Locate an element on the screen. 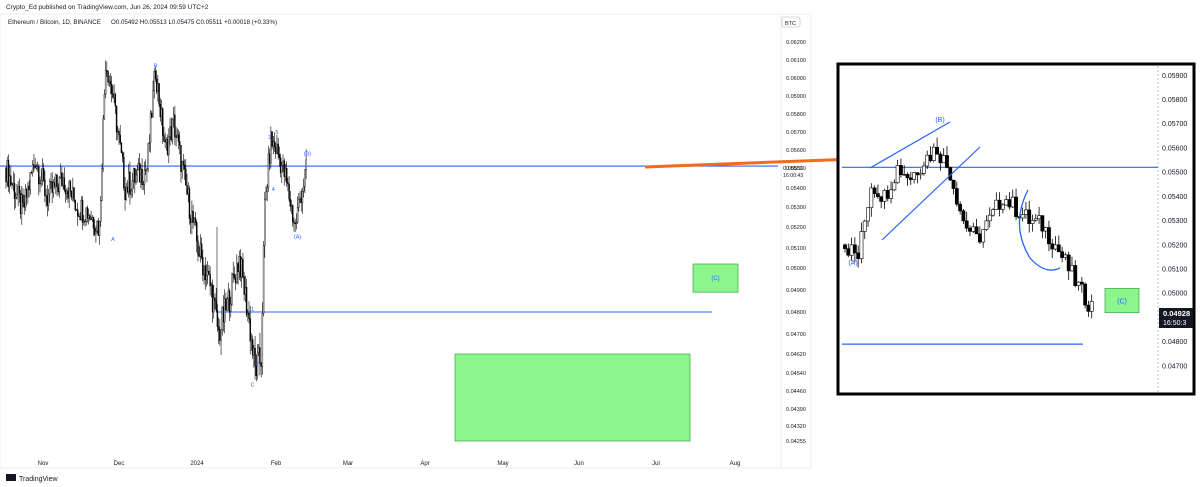 The height and width of the screenshot is (487, 1200). wave-label: 1 is located at coordinates (252, 310).